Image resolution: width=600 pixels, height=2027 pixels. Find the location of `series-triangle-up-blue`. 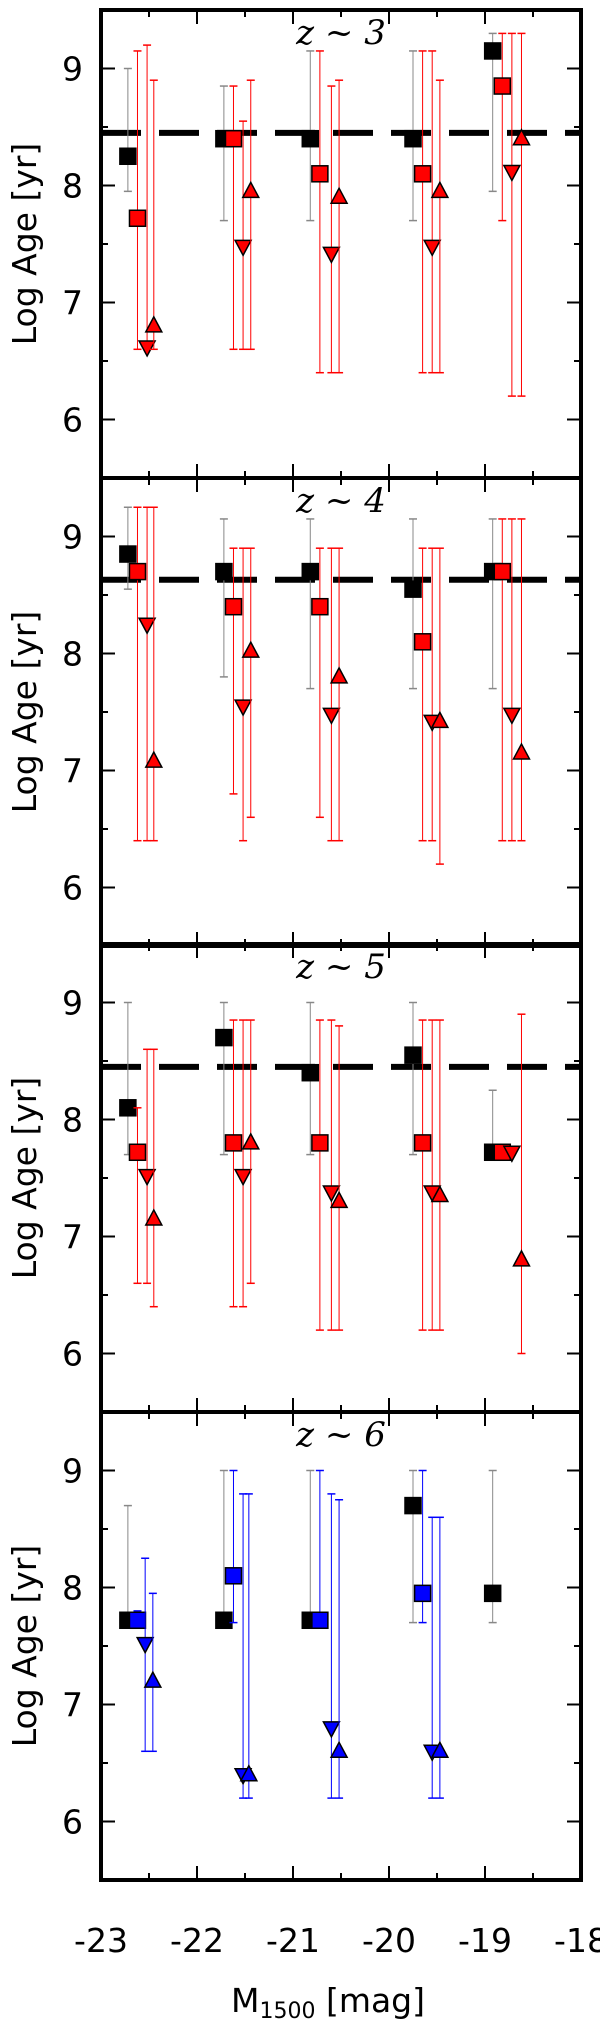

series-triangle-up-blue is located at coordinates (296, 1646).